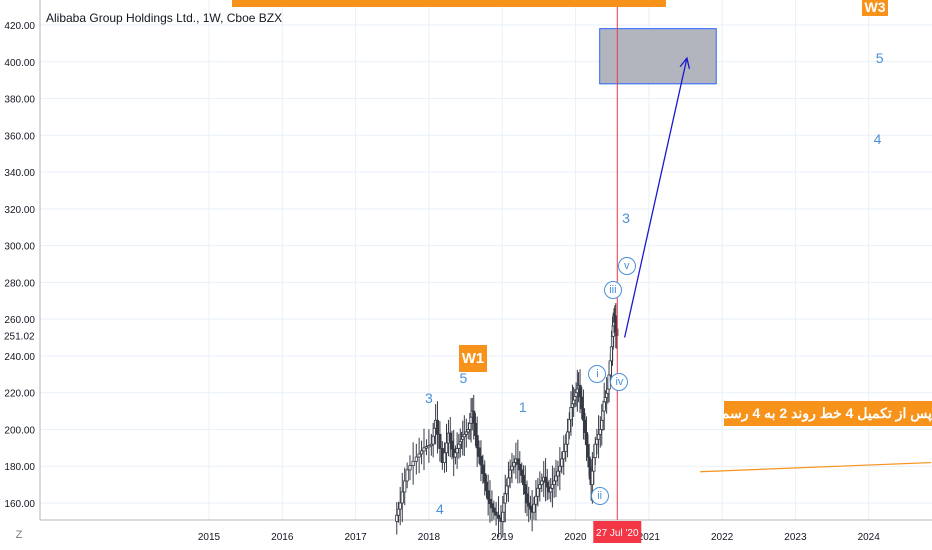 This screenshot has height=550, width=932. What do you see at coordinates (19, 26) in the screenshot?
I see `y-tick-label: 420.00` at bounding box center [19, 26].